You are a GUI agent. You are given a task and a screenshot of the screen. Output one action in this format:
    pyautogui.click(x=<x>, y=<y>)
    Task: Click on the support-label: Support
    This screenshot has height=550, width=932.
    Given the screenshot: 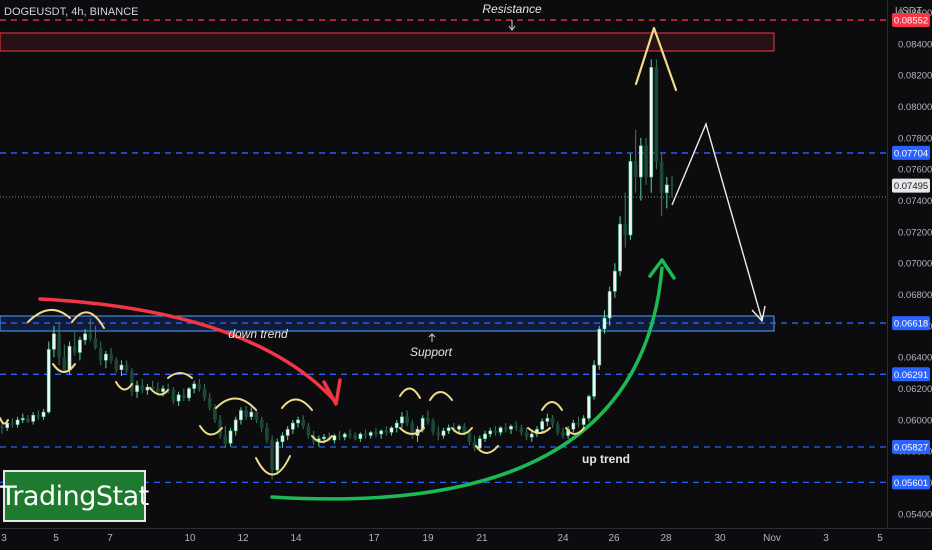 What is the action you would take?
    pyautogui.click(x=431, y=352)
    